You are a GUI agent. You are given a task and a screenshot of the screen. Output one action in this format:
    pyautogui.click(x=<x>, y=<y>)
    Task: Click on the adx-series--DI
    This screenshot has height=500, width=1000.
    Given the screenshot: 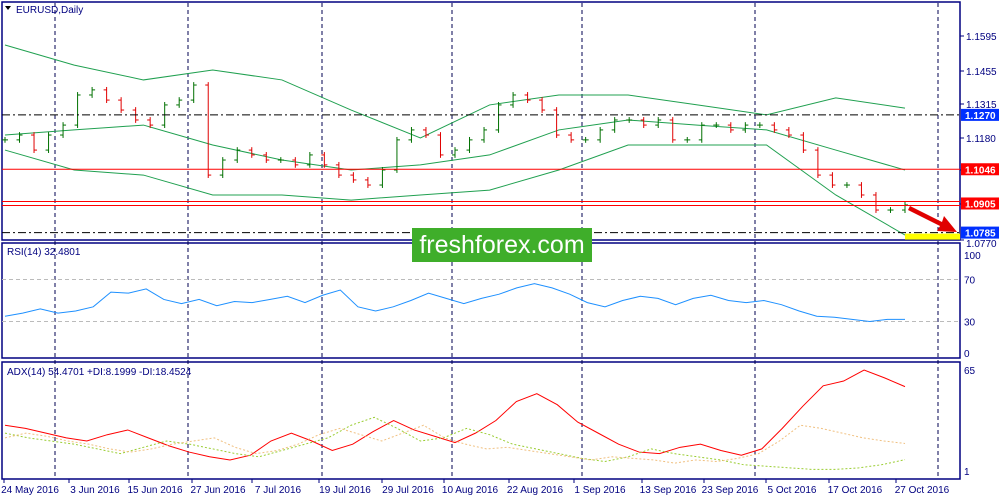 What is the action you would take?
    pyautogui.click(x=455, y=444)
    